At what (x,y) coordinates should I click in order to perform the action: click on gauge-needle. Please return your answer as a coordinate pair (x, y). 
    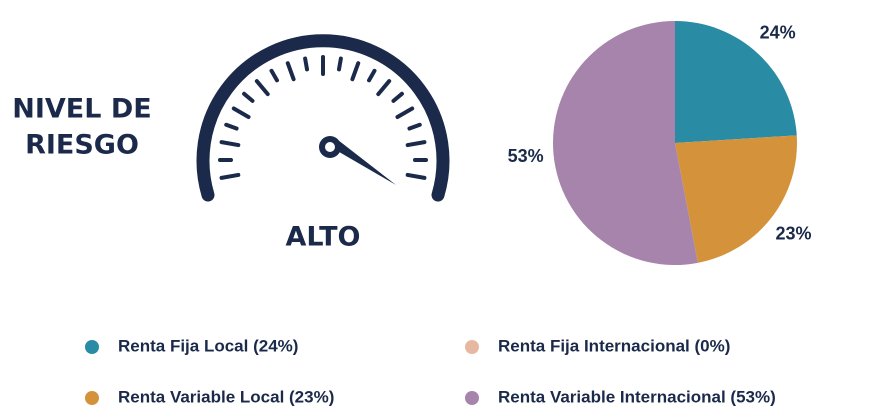
    Looking at the image, I should click on (359, 162).